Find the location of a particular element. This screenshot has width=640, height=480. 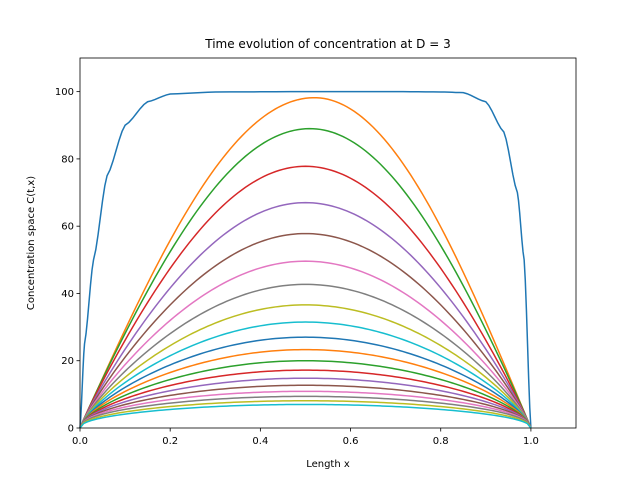

y-axis-ticks: 0 20 40 60 80 100 is located at coordinates (67, 261).